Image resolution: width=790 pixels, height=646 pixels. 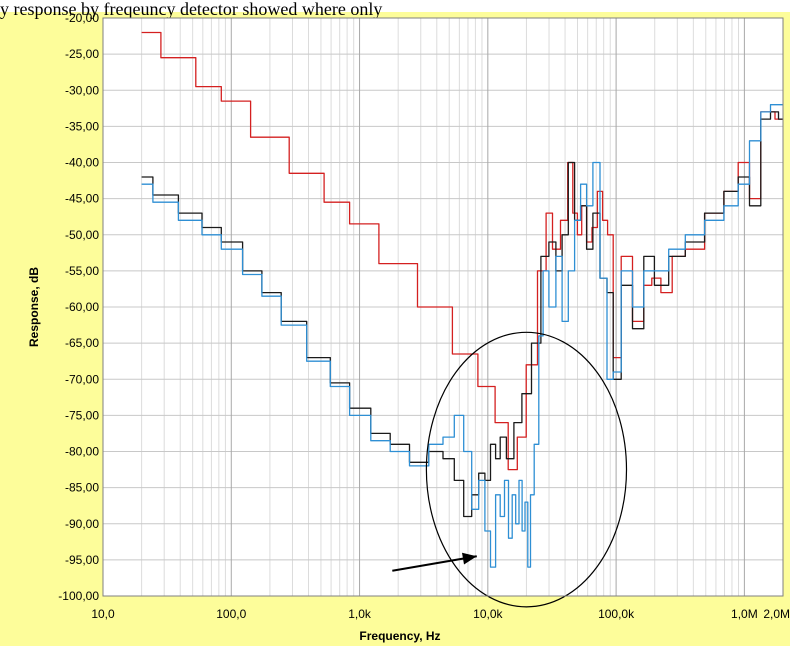 What do you see at coordinates (399, 636) in the screenshot?
I see `x-axis-title: Frequency, Hz` at bounding box center [399, 636].